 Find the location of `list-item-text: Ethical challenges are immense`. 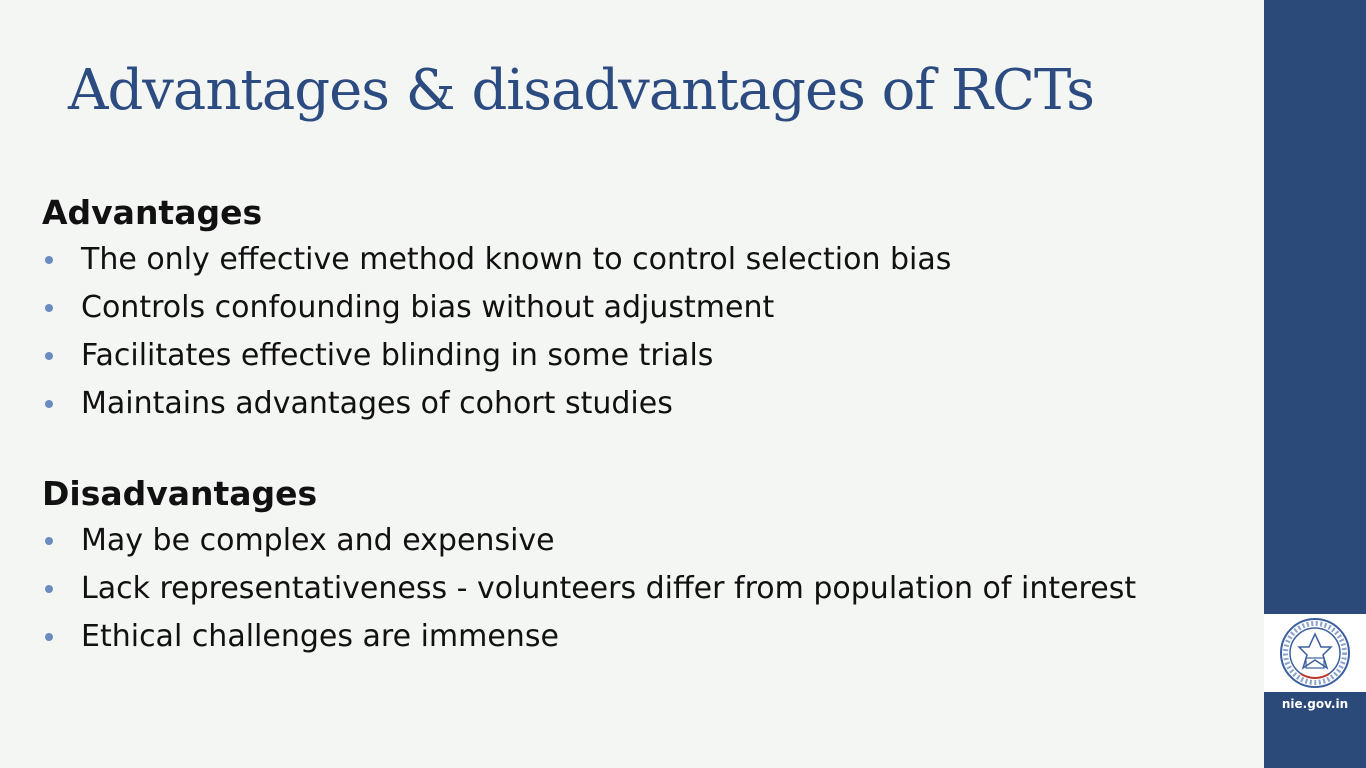

list-item-text: Ethical challenges are immense is located at coordinates (320, 636).